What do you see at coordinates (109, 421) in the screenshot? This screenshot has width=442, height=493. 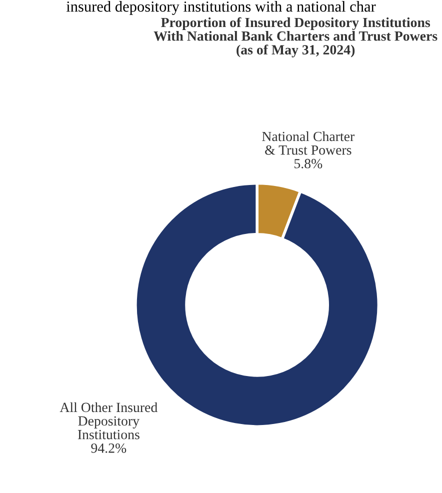 I see `slice-label: All Other Insured Depository Institutions` at bounding box center [109, 421].